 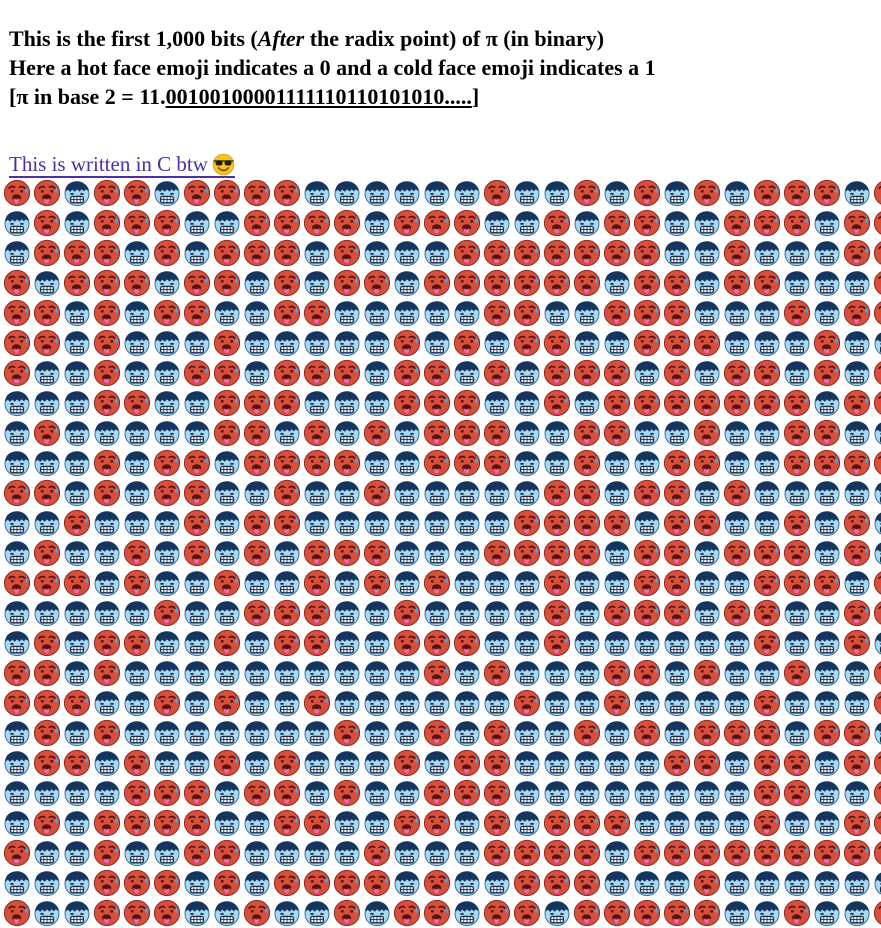 I want to click on base2-suffix: ], so click(x=475, y=96).